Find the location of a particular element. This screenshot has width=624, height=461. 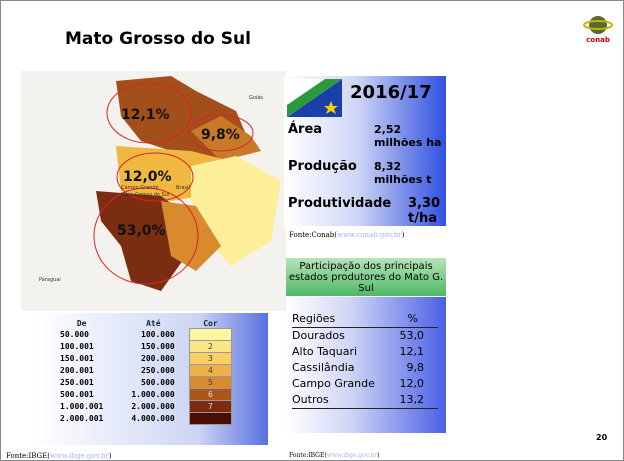

legend-from: 50.000 is located at coordinates (74, 334).